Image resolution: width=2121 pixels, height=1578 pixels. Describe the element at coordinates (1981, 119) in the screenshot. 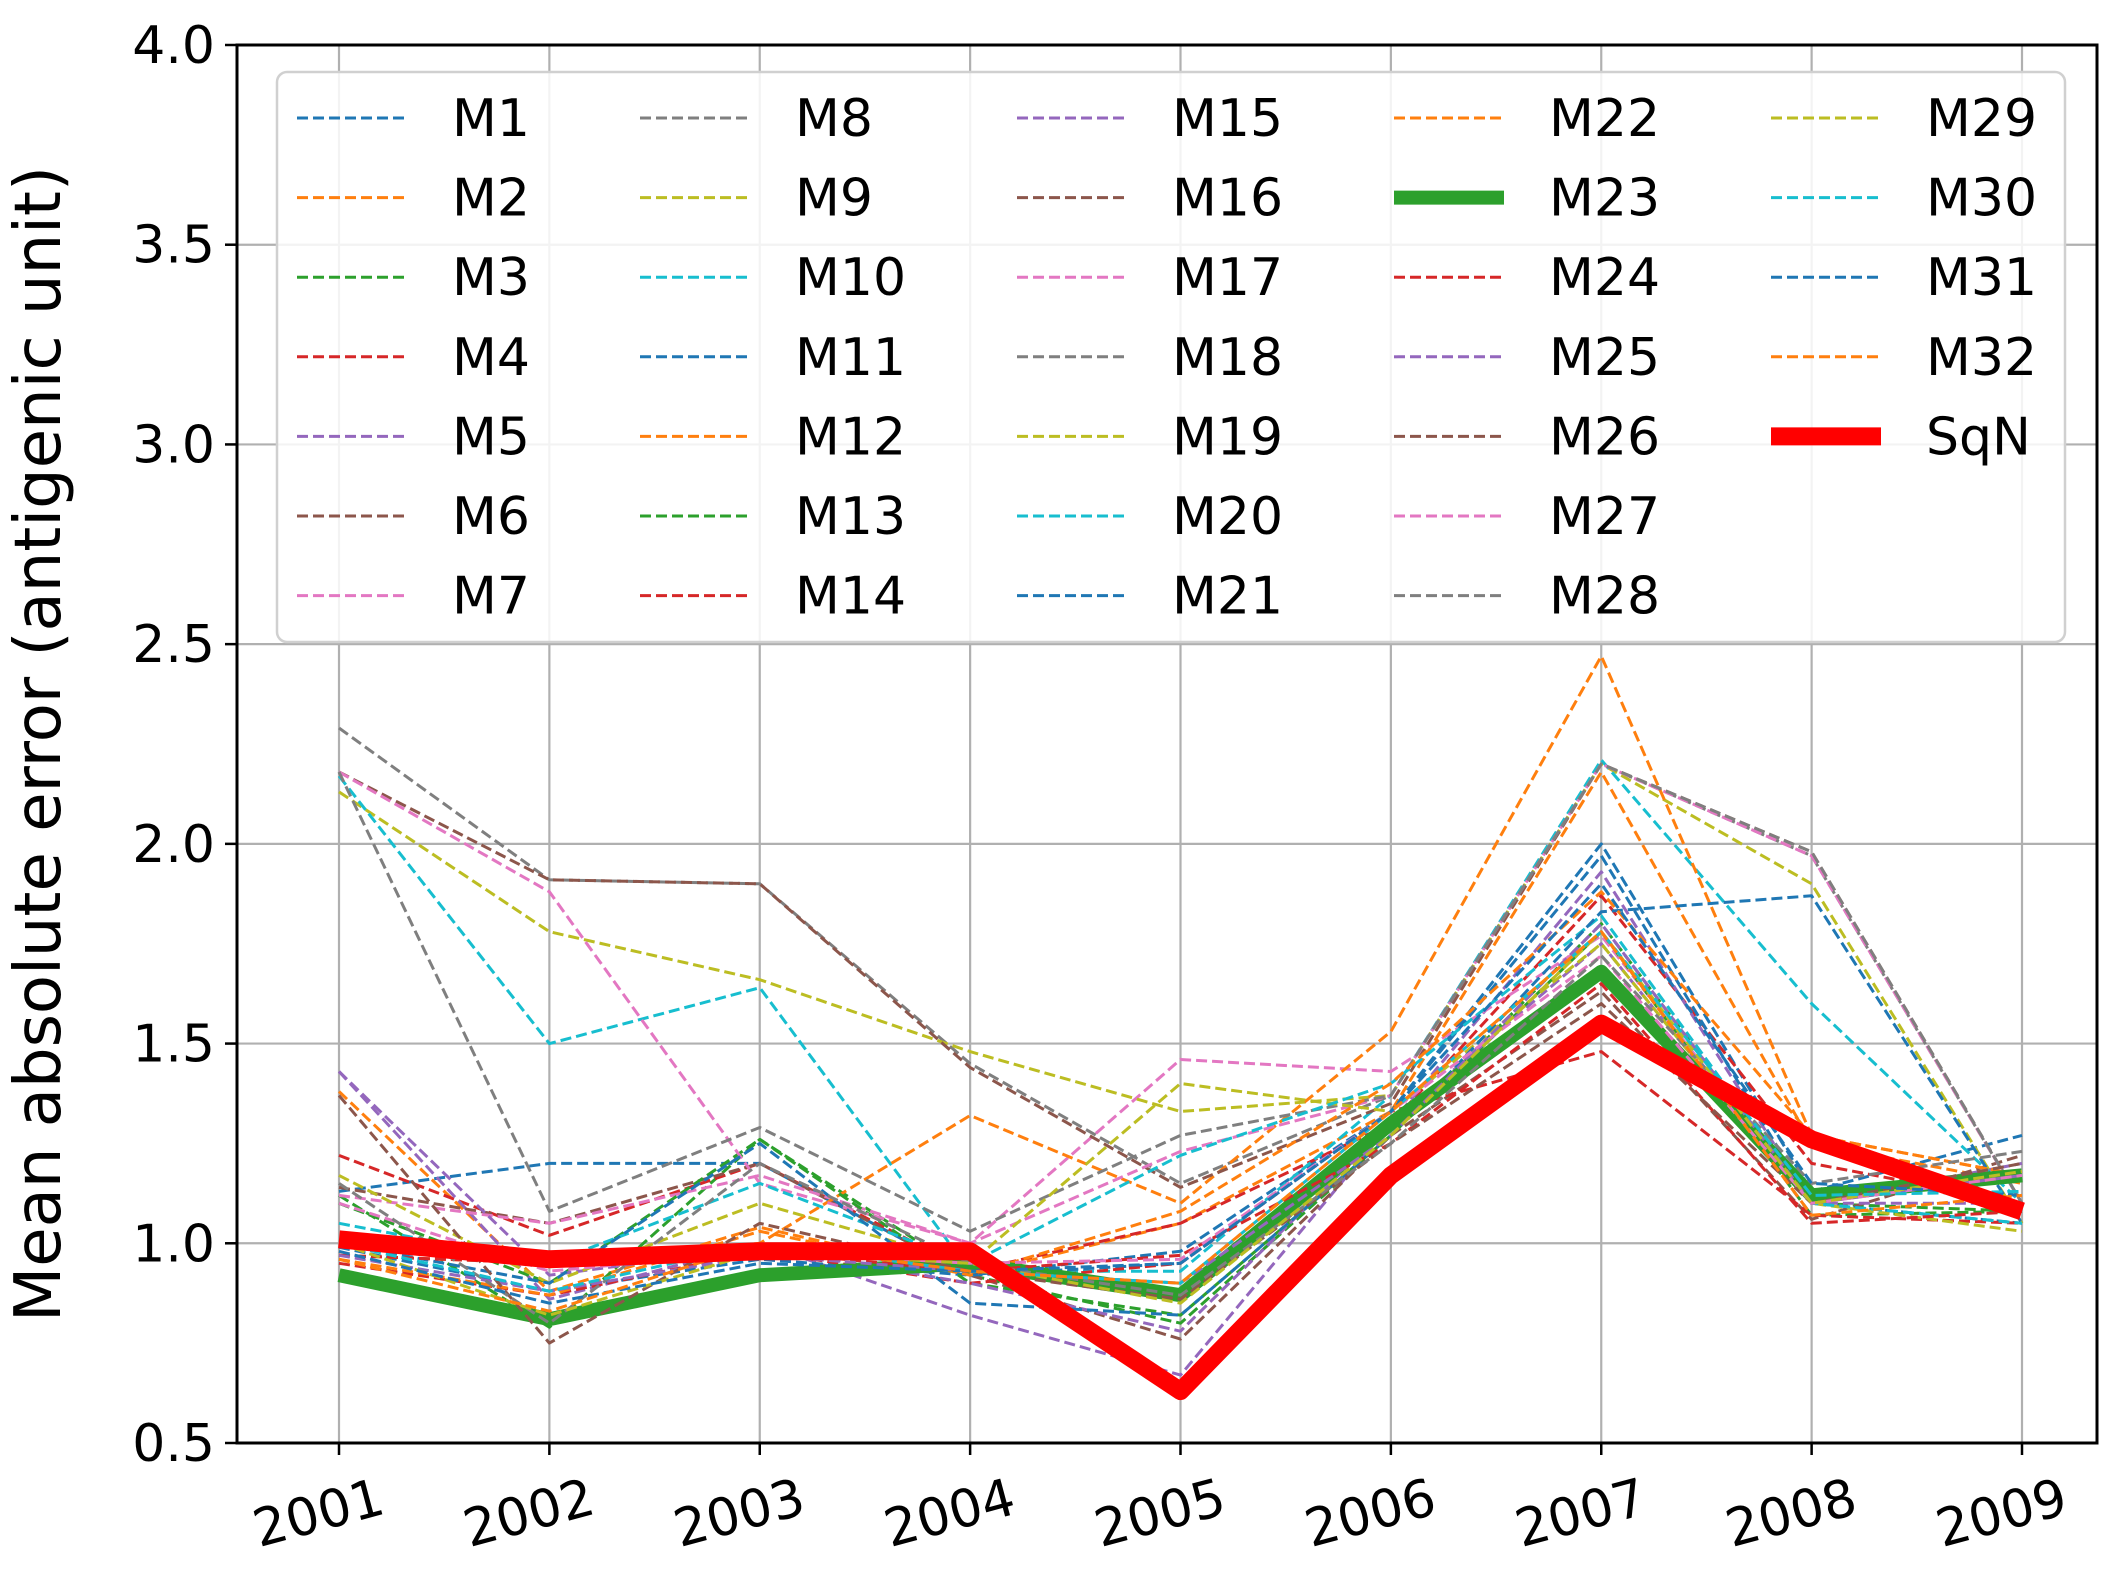

I see `legend-label: M29` at that location.